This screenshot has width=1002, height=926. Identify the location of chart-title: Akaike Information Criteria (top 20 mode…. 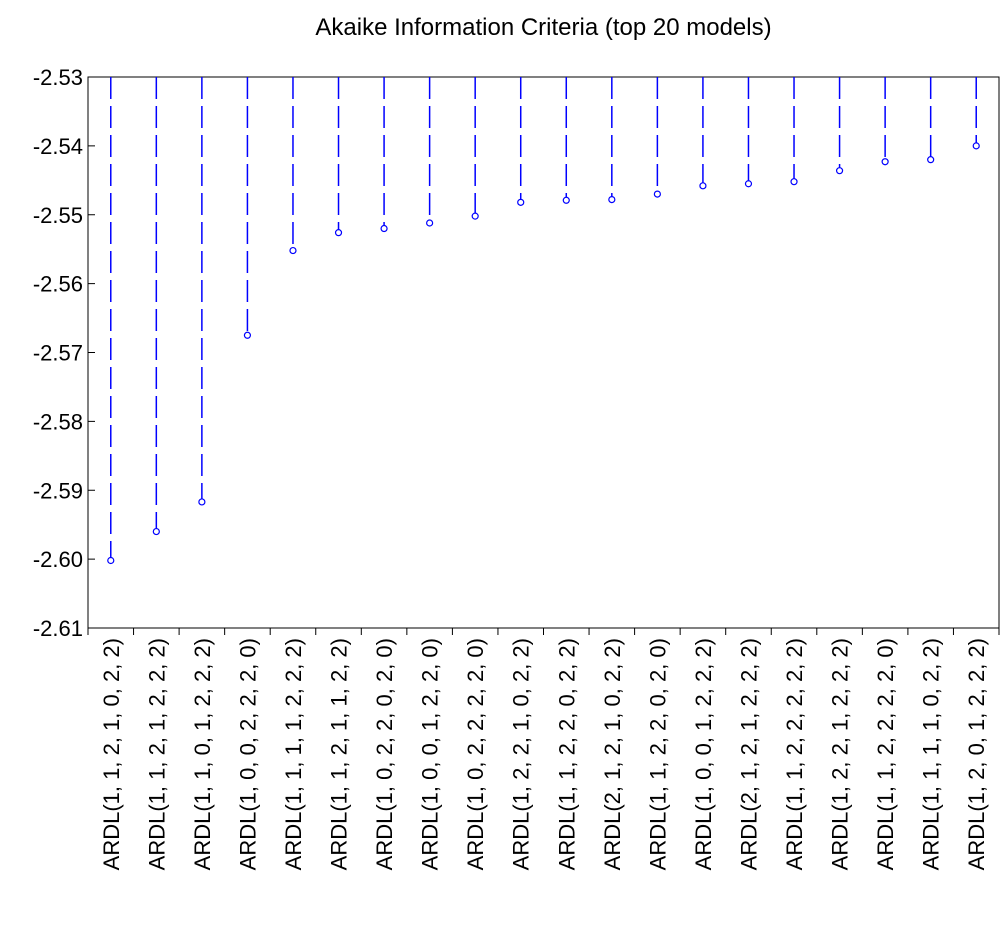
(543, 27).